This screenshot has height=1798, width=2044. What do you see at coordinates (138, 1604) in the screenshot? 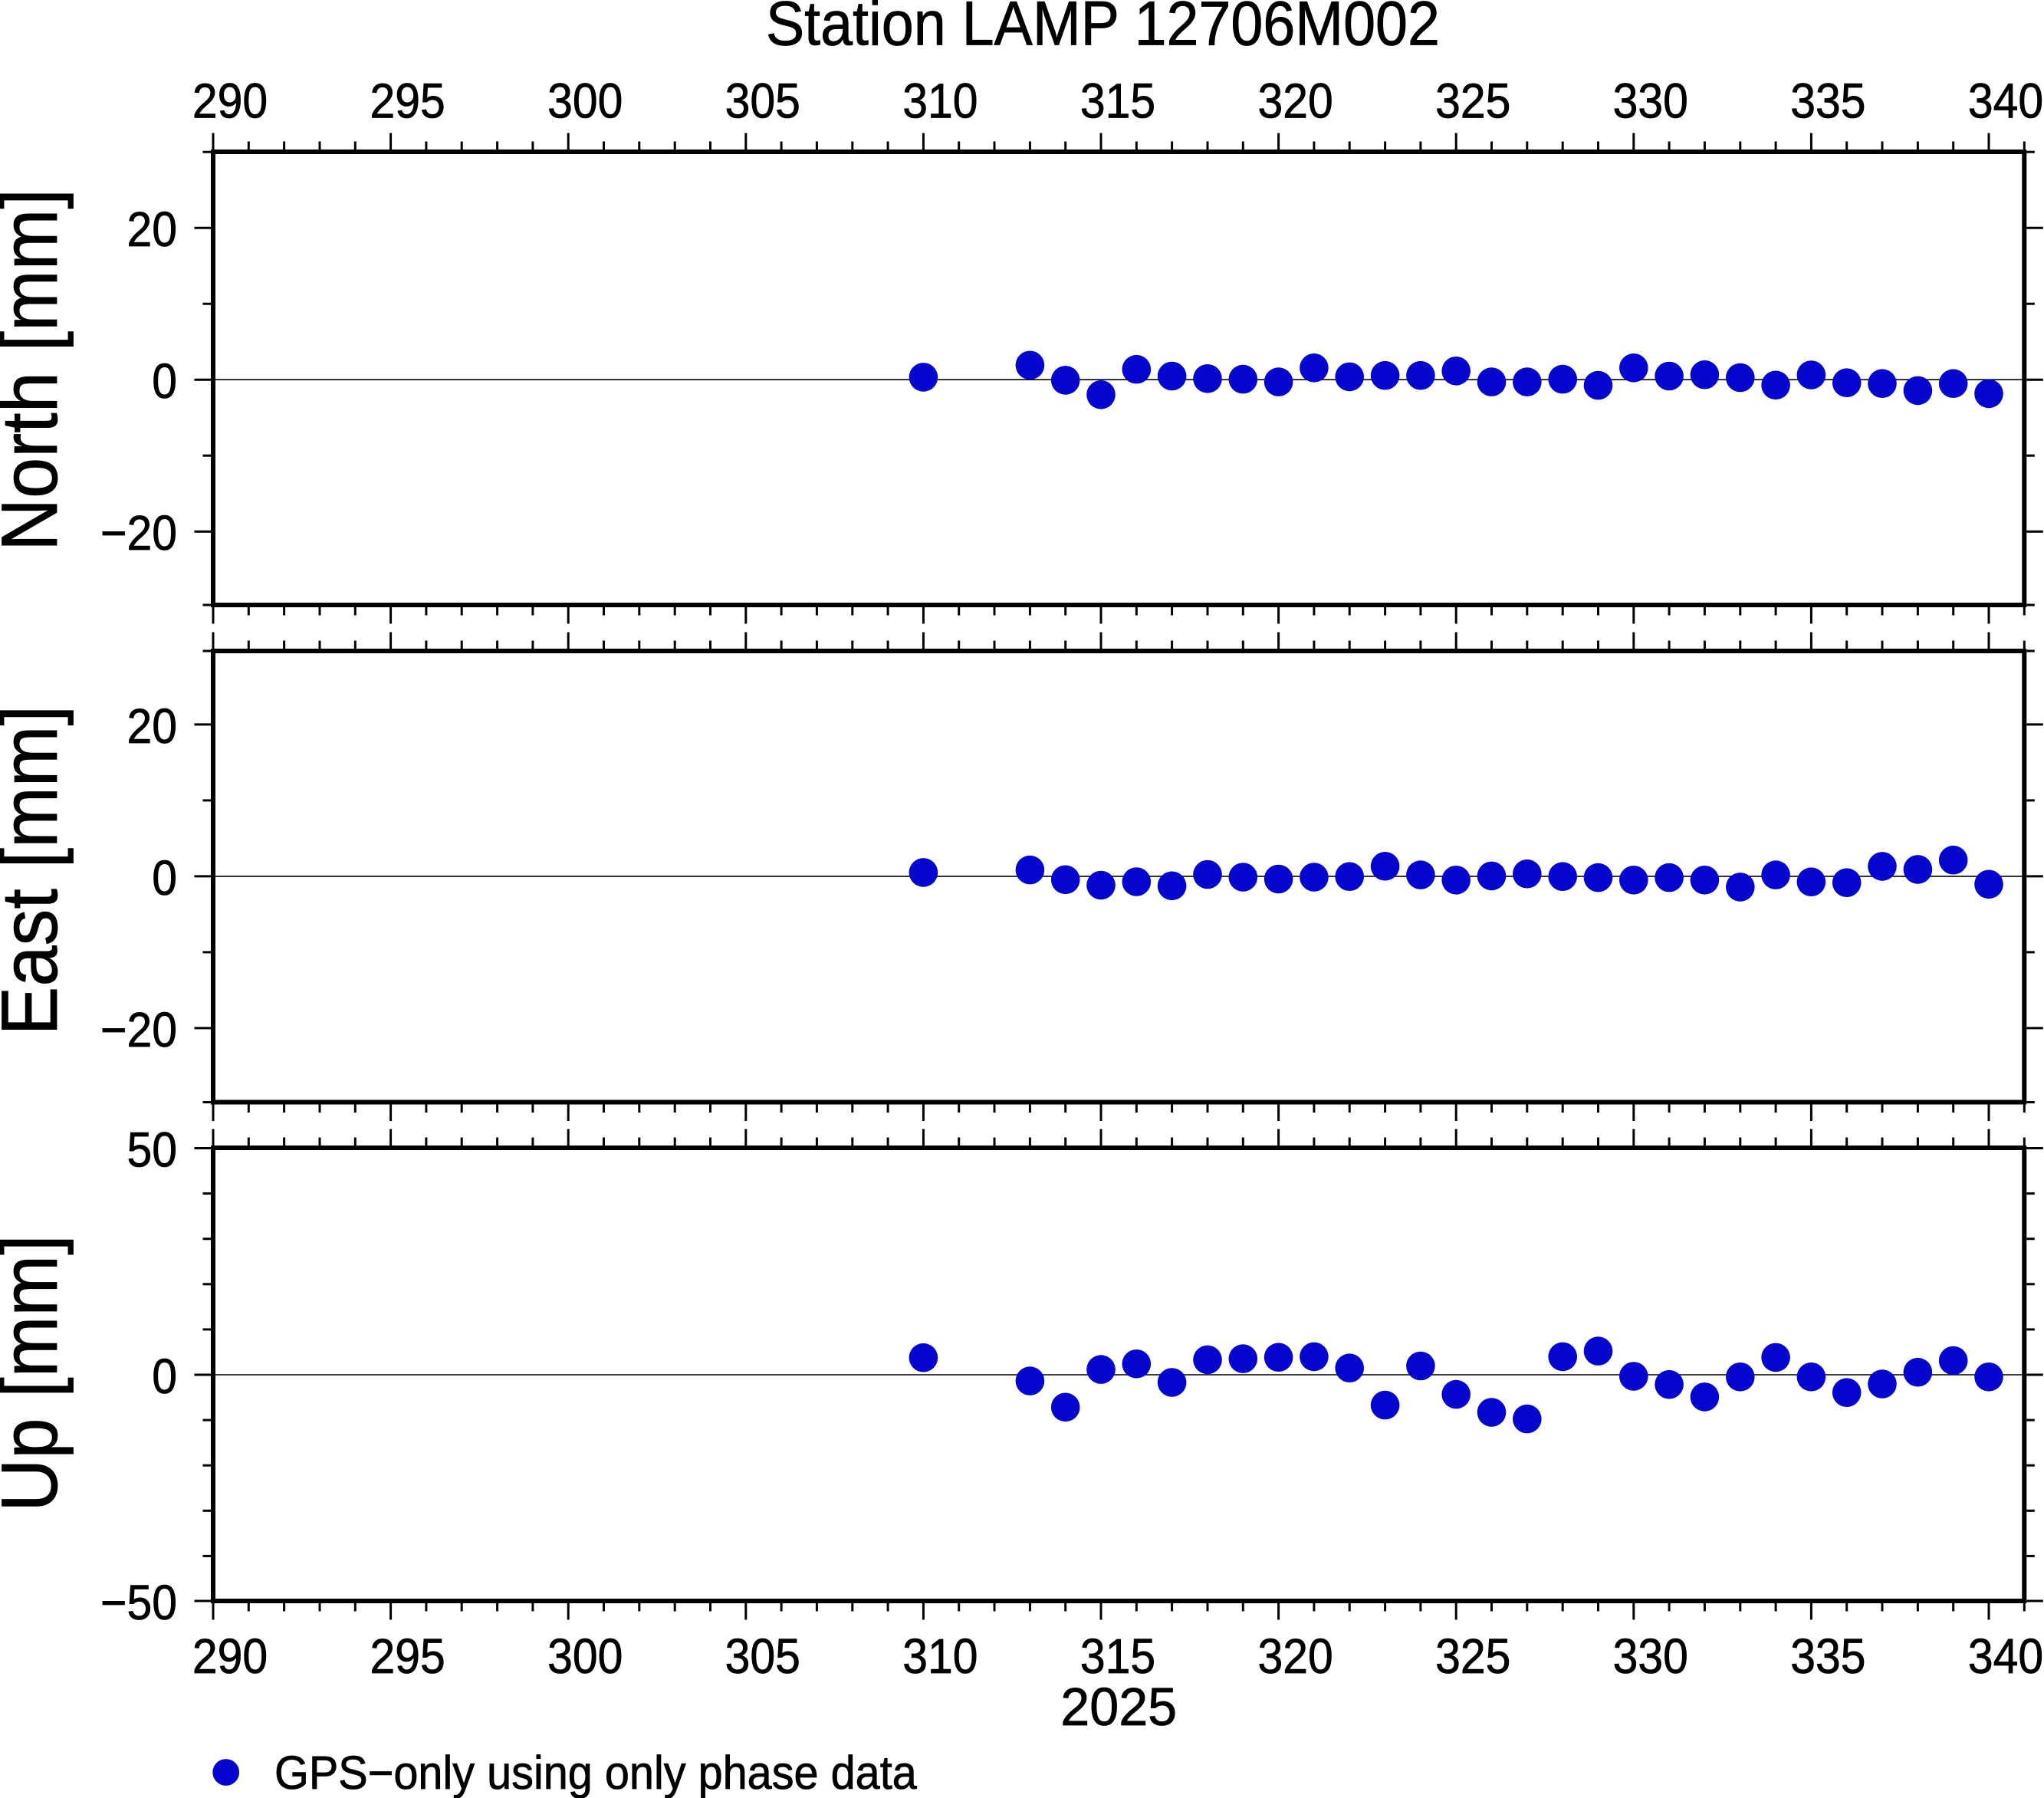
I see `svg-text: −50` at bounding box center [138, 1604].